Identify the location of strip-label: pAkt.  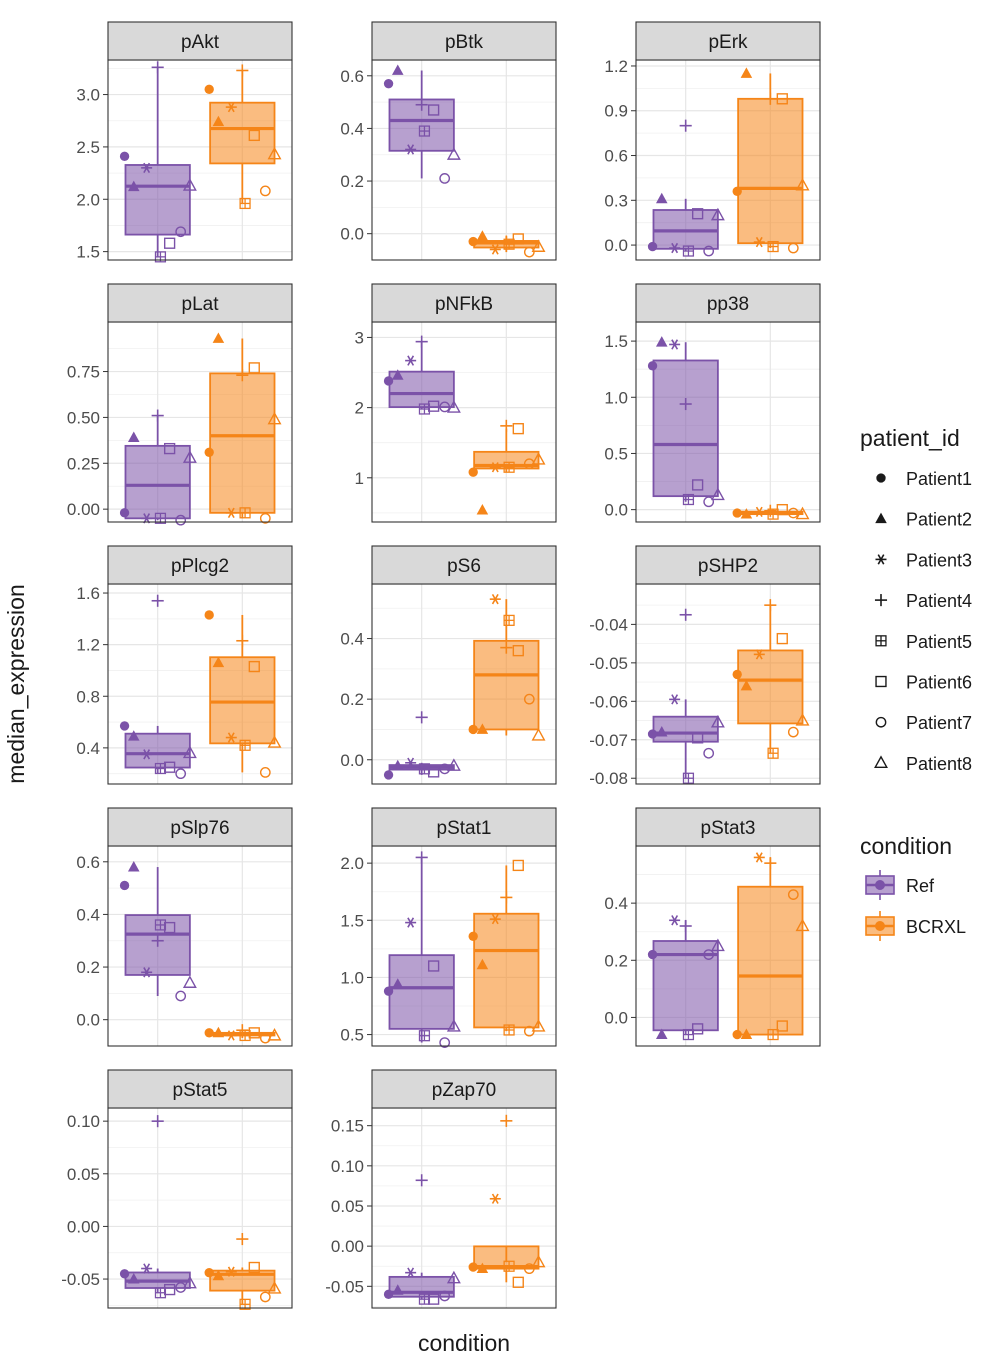
(200, 42).